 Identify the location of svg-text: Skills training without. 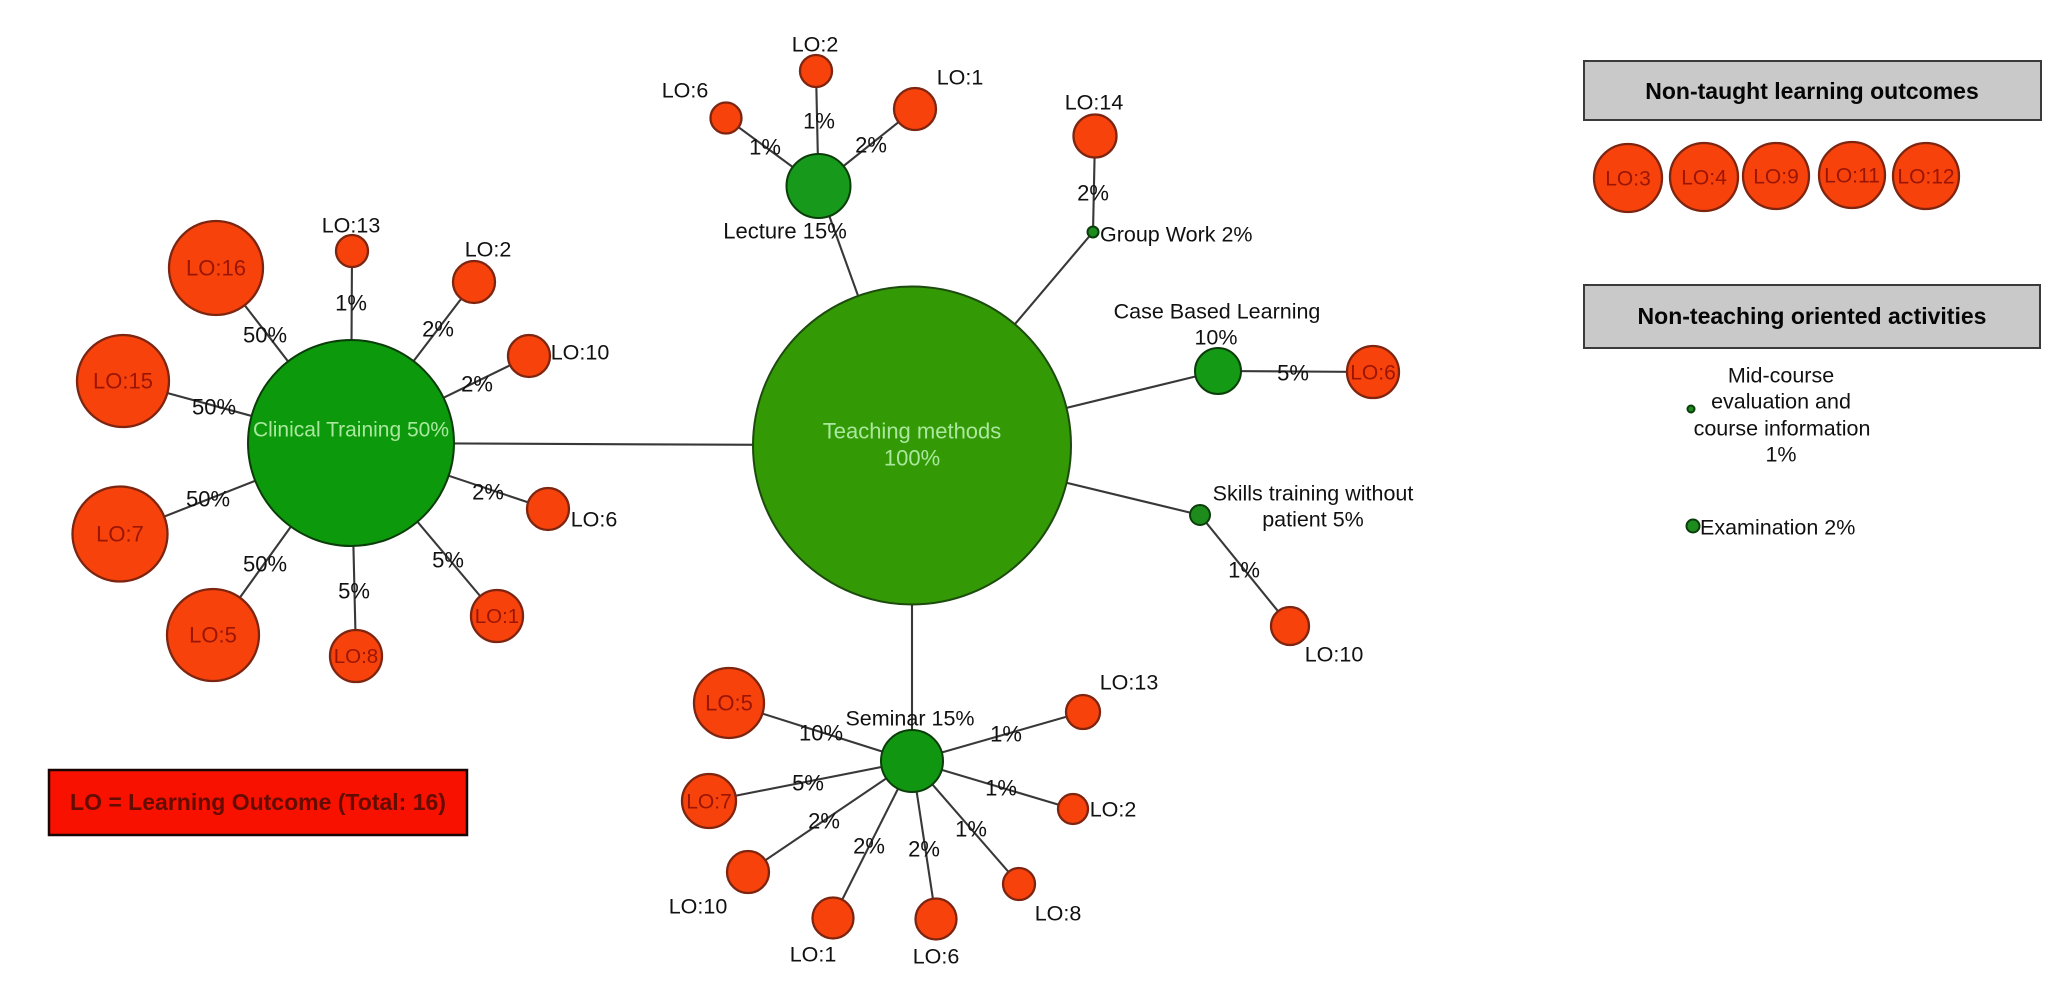
(1313, 494).